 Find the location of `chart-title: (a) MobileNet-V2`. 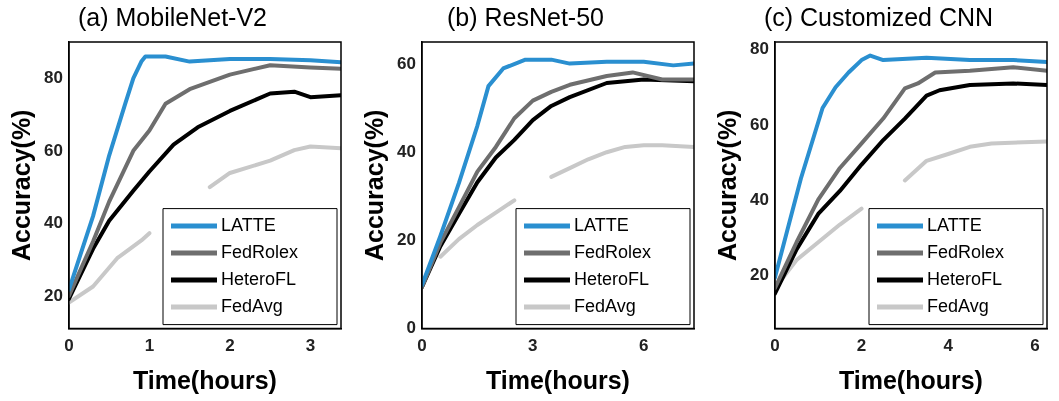

chart-title: (a) MobileNet-V2 is located at coordinates (172, 16).